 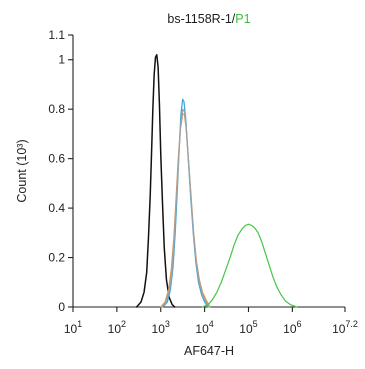 I want to click on x-axis-label: AF647-H, so click(x=209, y=351).